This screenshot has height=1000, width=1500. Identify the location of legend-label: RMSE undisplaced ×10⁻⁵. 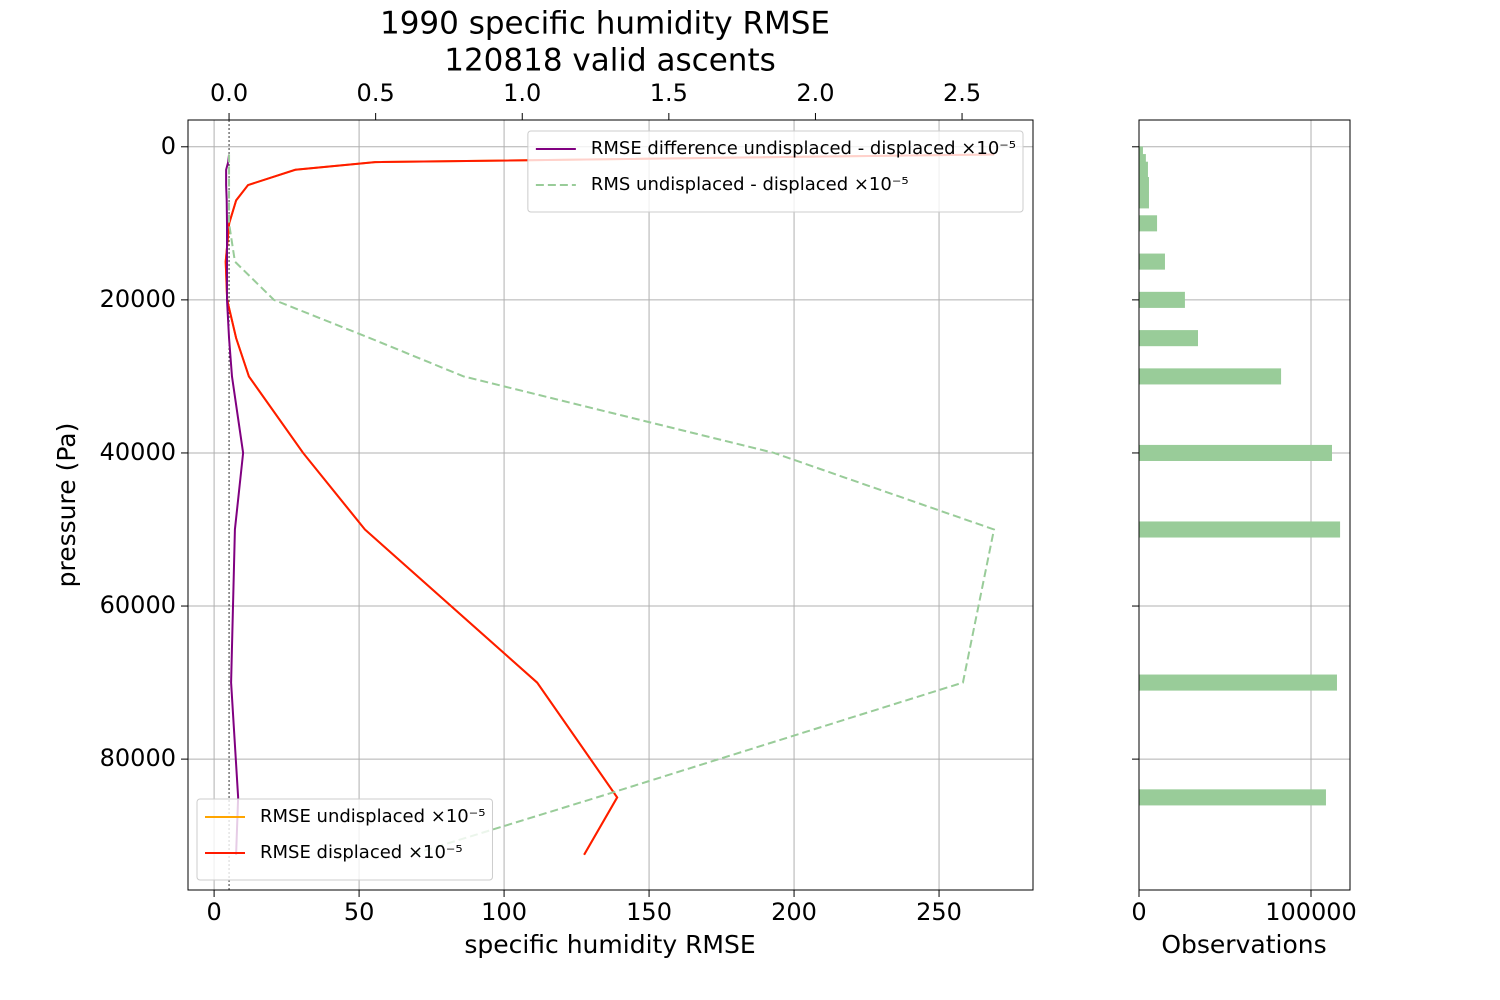
(372, 816).